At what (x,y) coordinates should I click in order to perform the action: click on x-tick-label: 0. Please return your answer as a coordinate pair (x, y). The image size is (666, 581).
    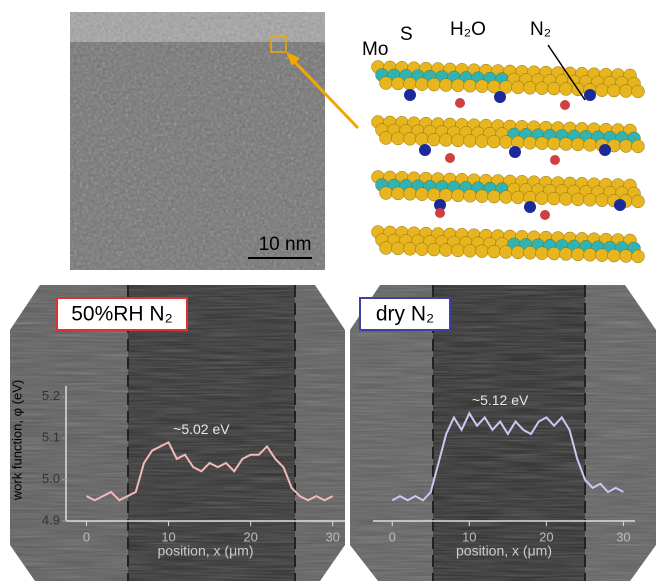
    Looking at the image, I should click on (86, 536).